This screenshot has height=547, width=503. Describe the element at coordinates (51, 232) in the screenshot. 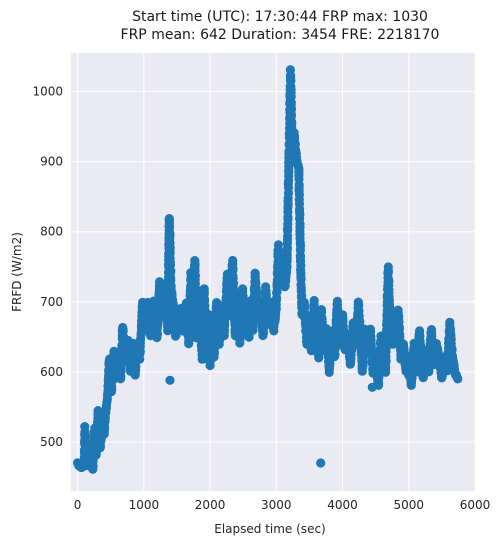

I see `y-tick-label: 800` at that location.